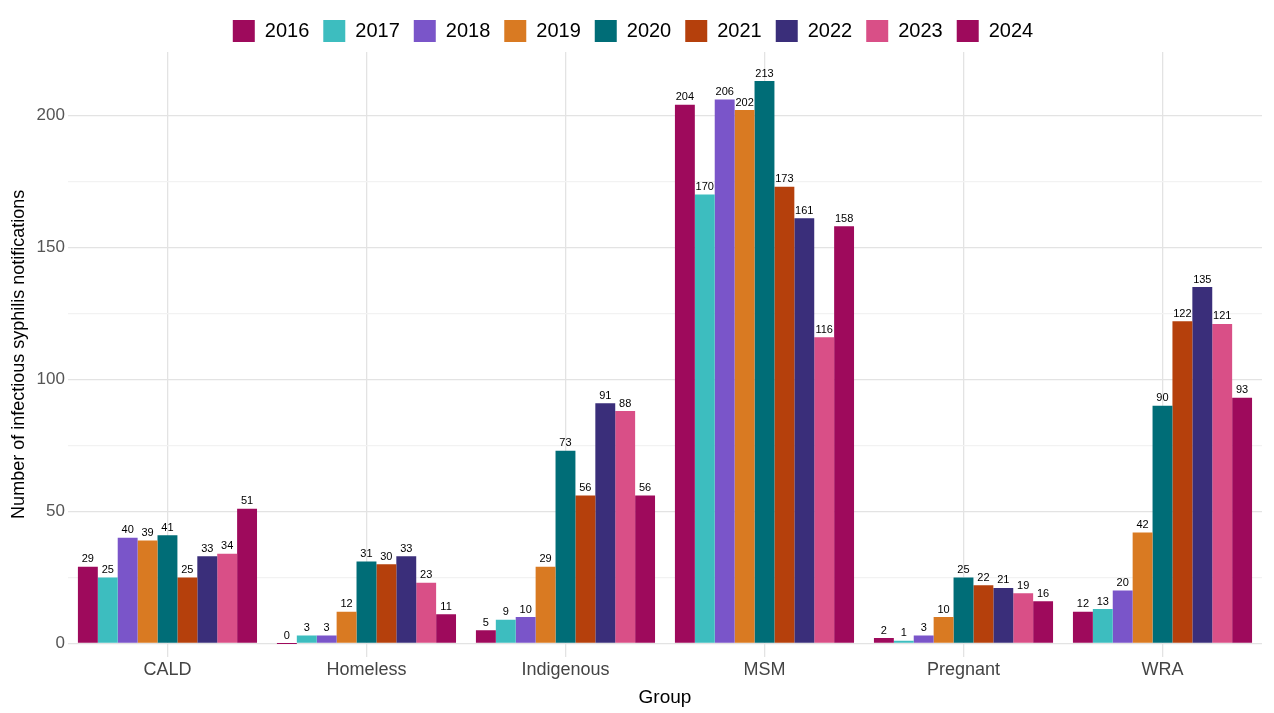  What do you see at coordinates (50, 247) in the screenshot?
I see `y-tick-label: 150` at bounding box center [50, 247].